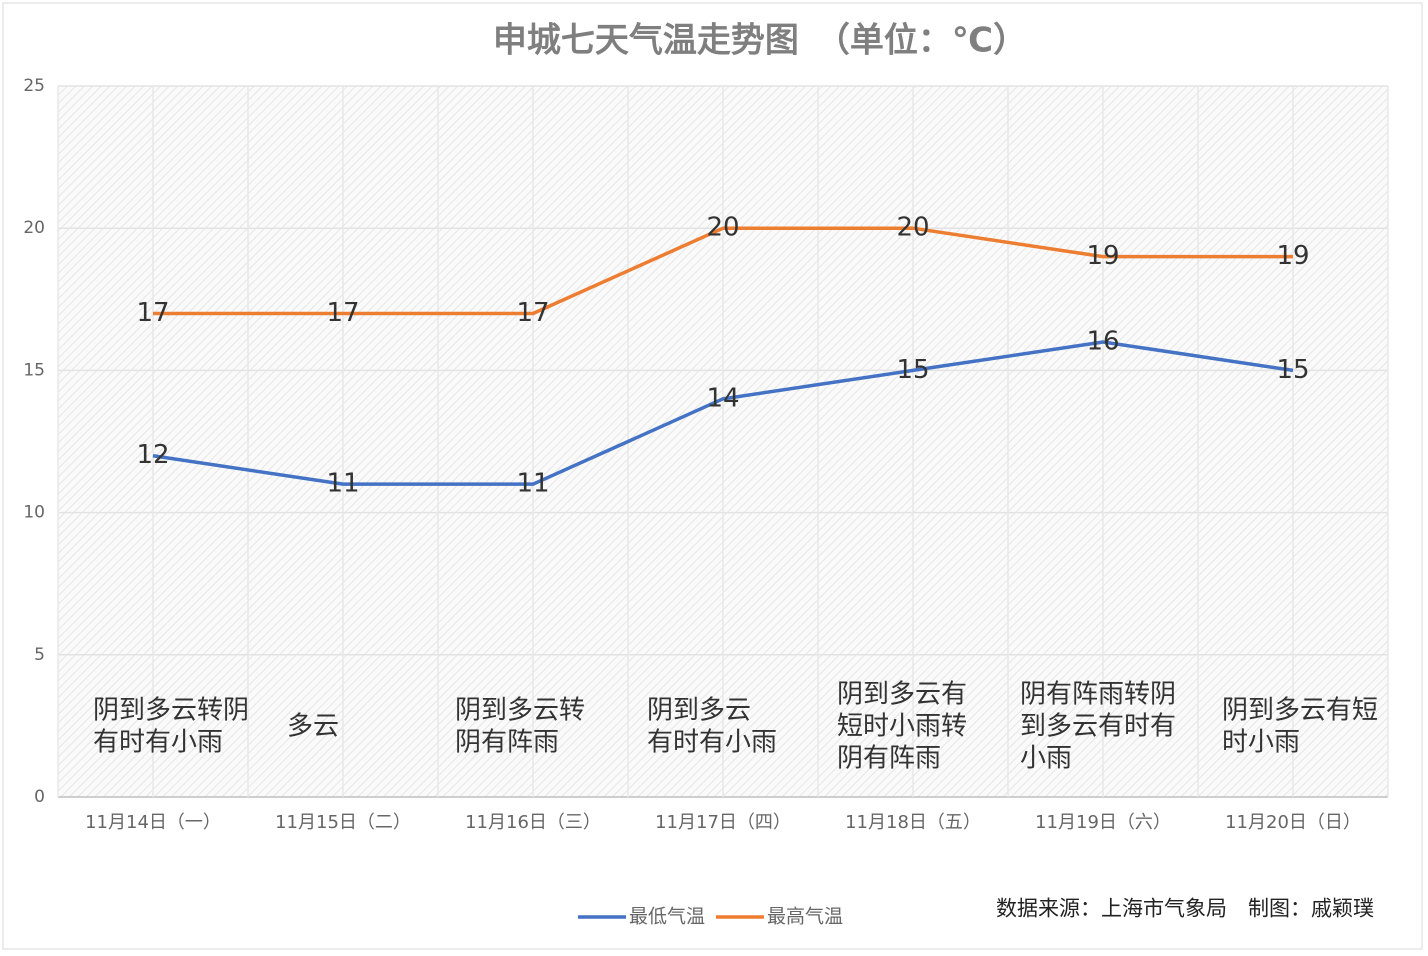 This screenshot has height=956, width=1428. Describe the element at coordinates (667, 917) in the screenshot. I see `legend-label: 最低气温` at that location.